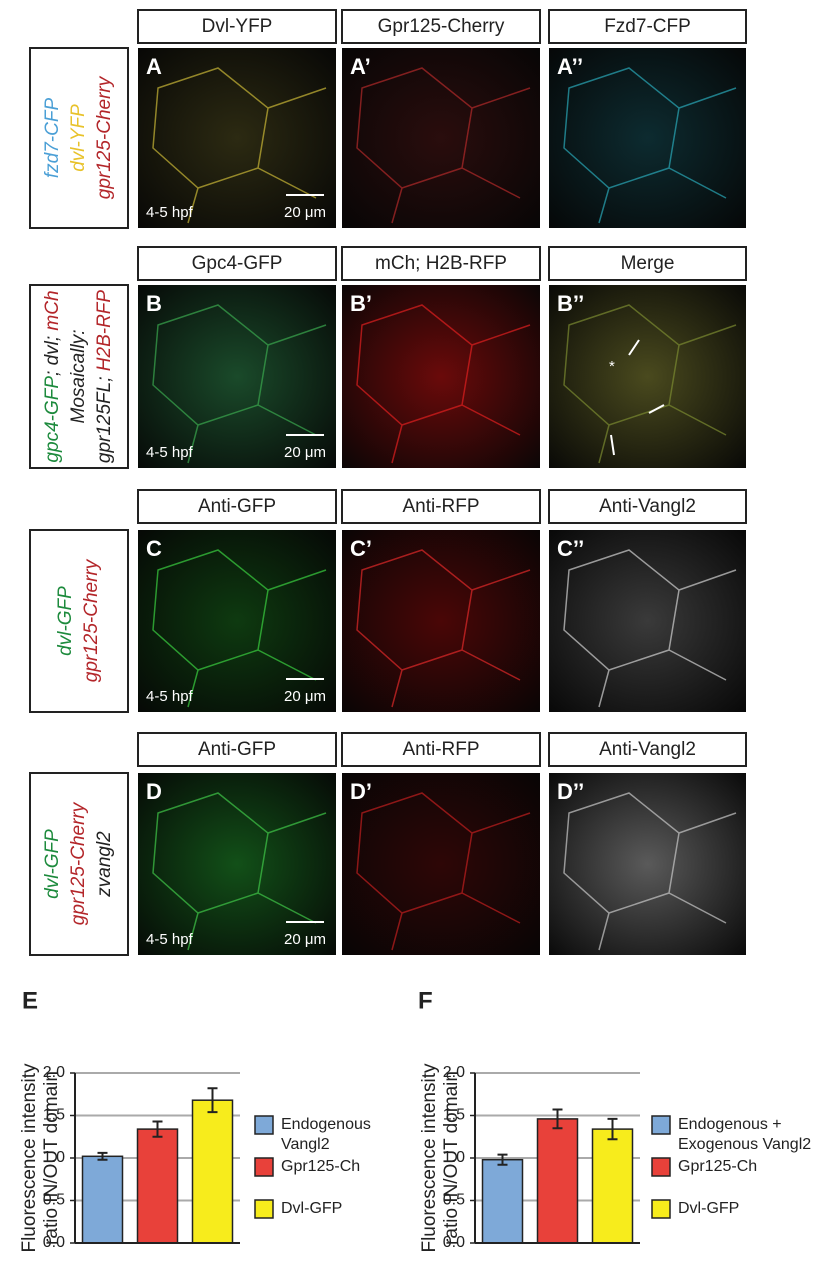 The height and width of the screenshot is (1280, 829). I want to click on side-label-part: ;, so click(104, 376).